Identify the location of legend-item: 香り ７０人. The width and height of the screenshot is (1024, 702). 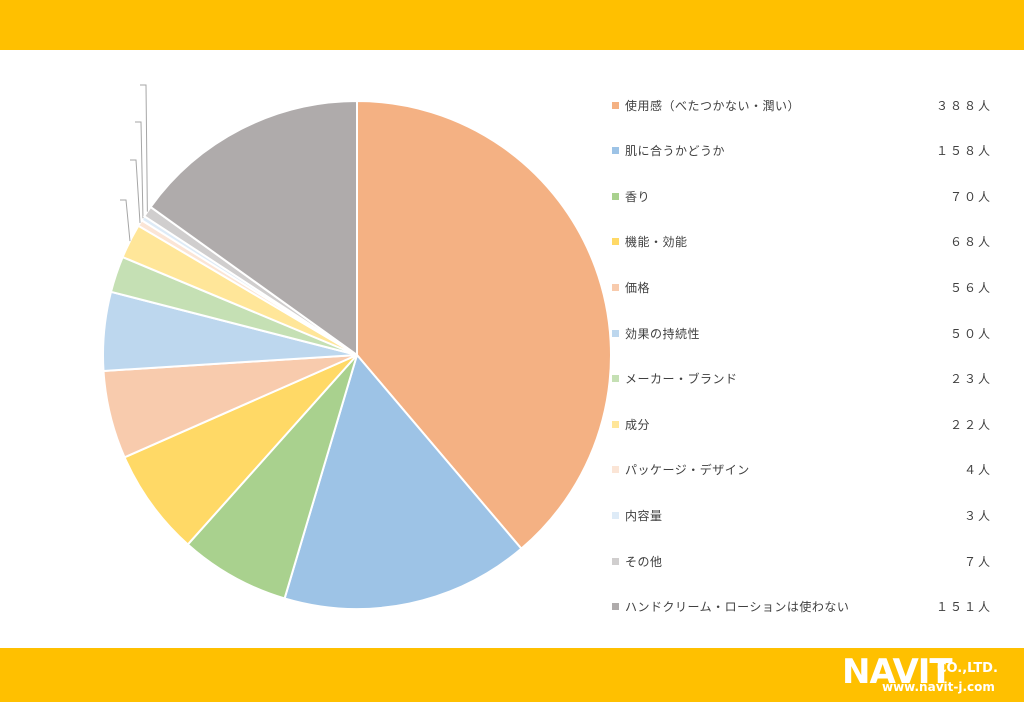
(802, 196).